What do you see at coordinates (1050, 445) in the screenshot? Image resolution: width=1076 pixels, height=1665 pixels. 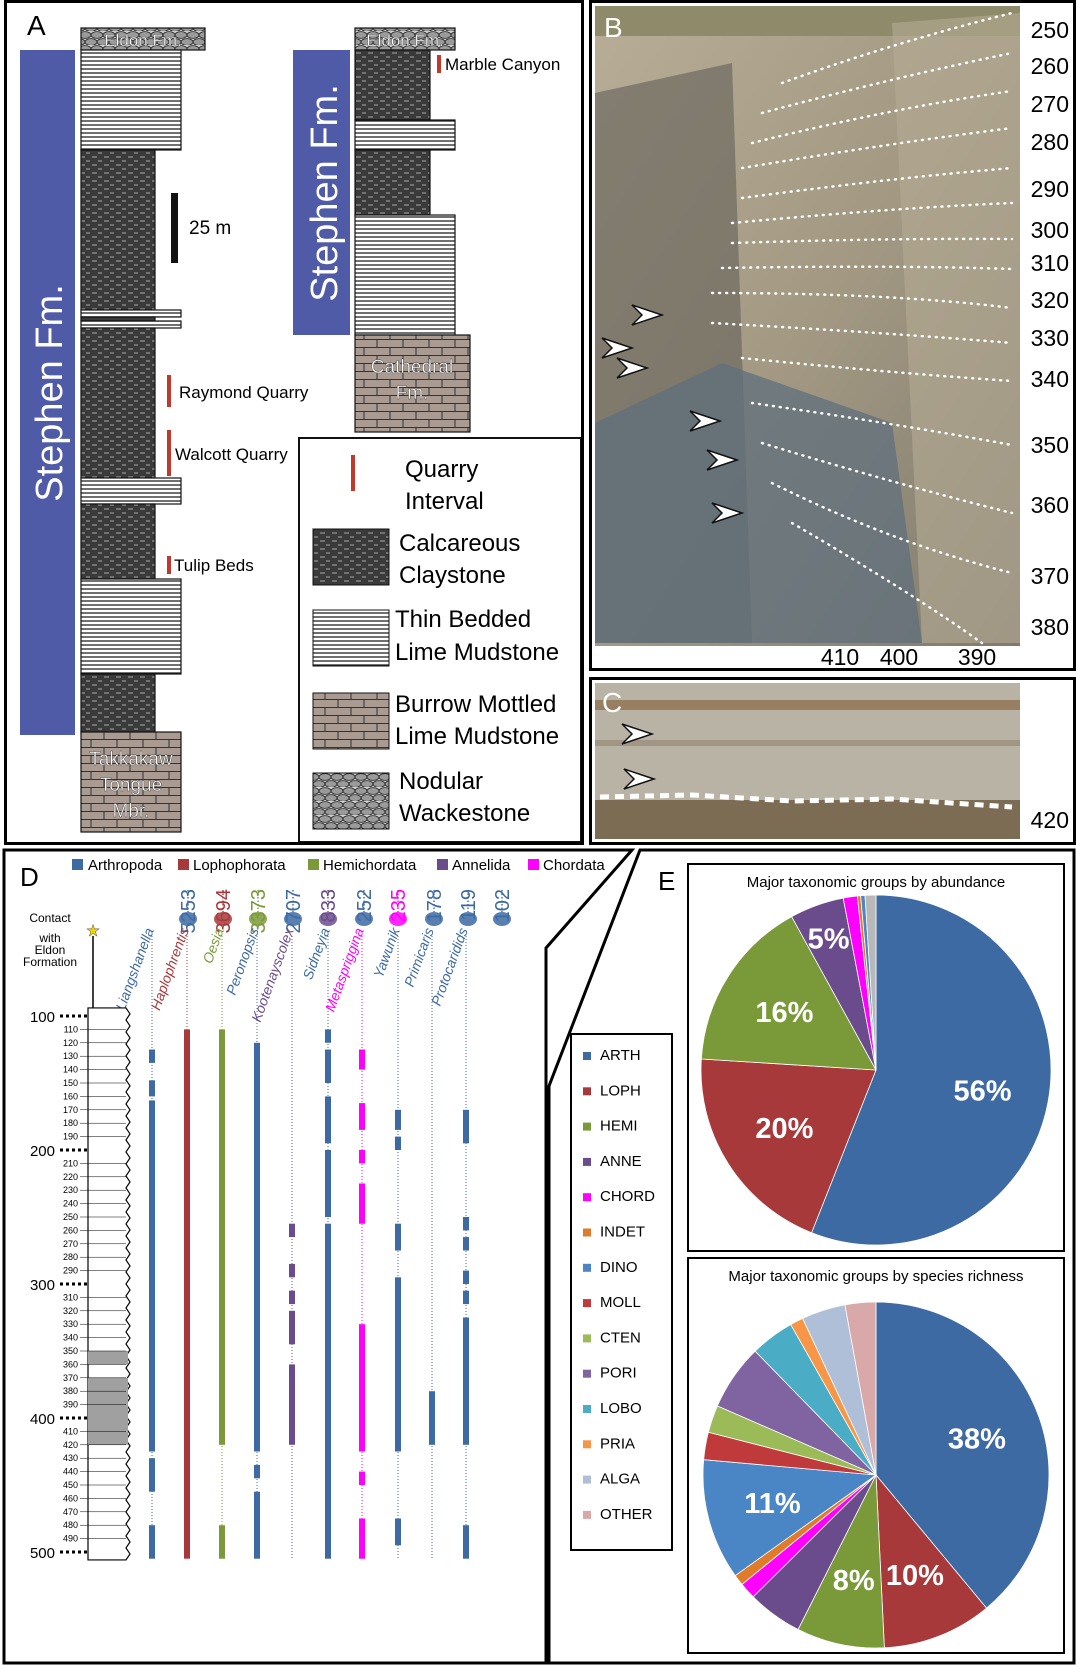 I see `depth-label-350: 350` at bounding box center [1050, 445].